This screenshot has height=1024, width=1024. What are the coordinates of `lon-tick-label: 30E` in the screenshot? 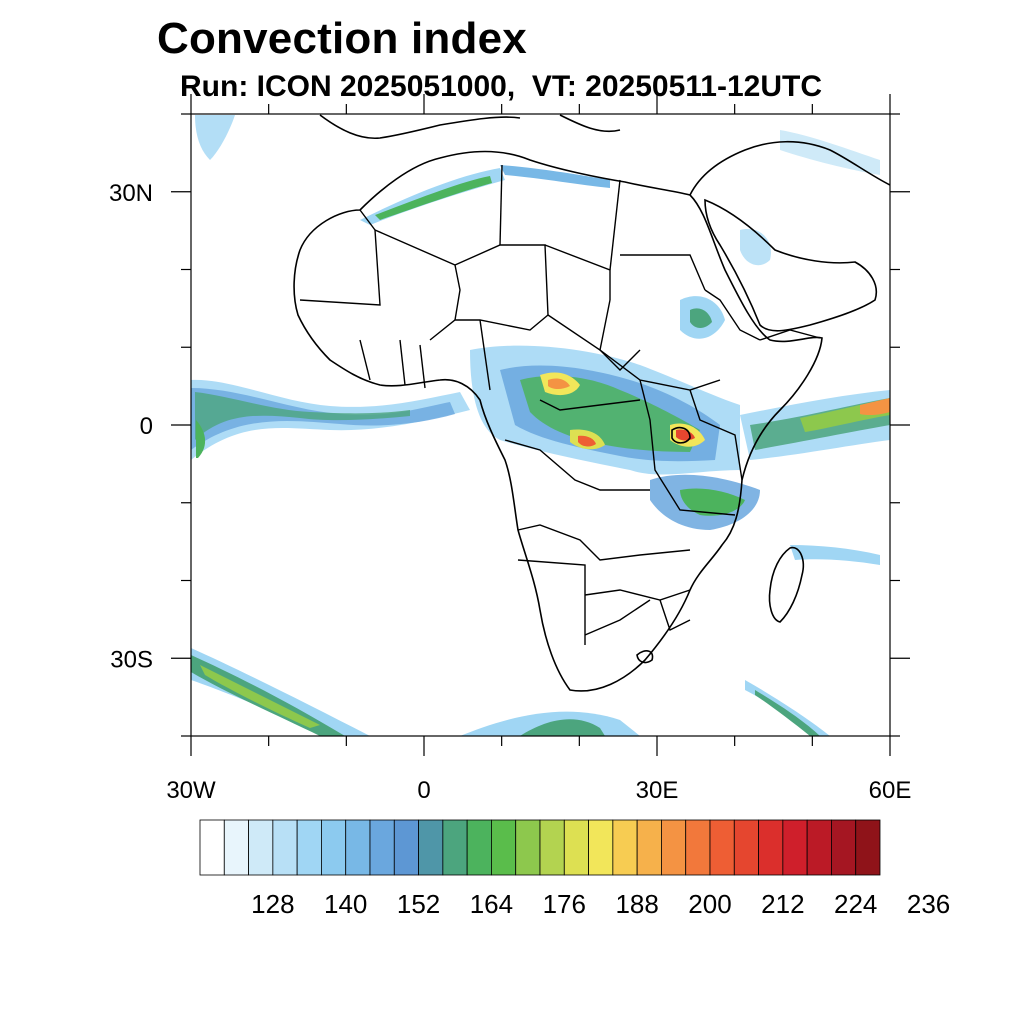 It's located at (657, 790).